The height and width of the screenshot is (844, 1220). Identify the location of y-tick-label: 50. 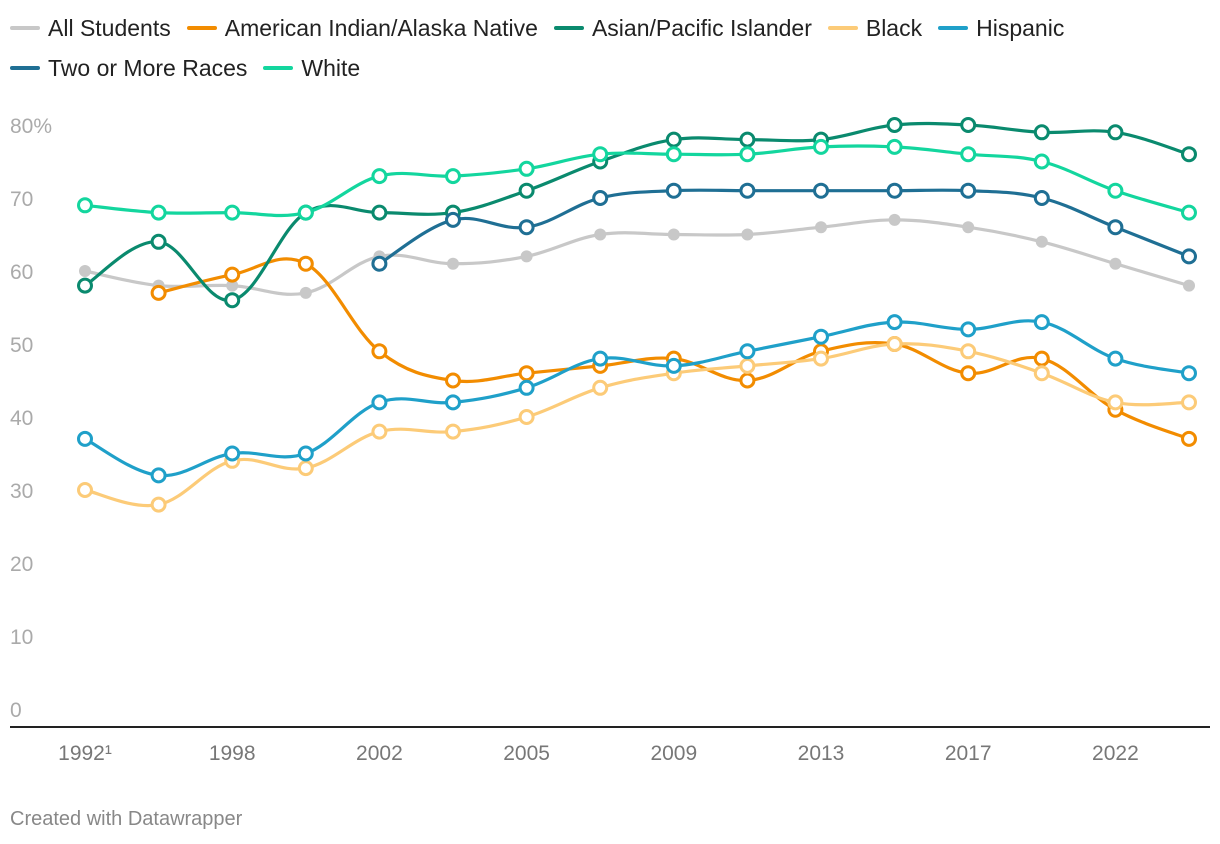
(21, 345).